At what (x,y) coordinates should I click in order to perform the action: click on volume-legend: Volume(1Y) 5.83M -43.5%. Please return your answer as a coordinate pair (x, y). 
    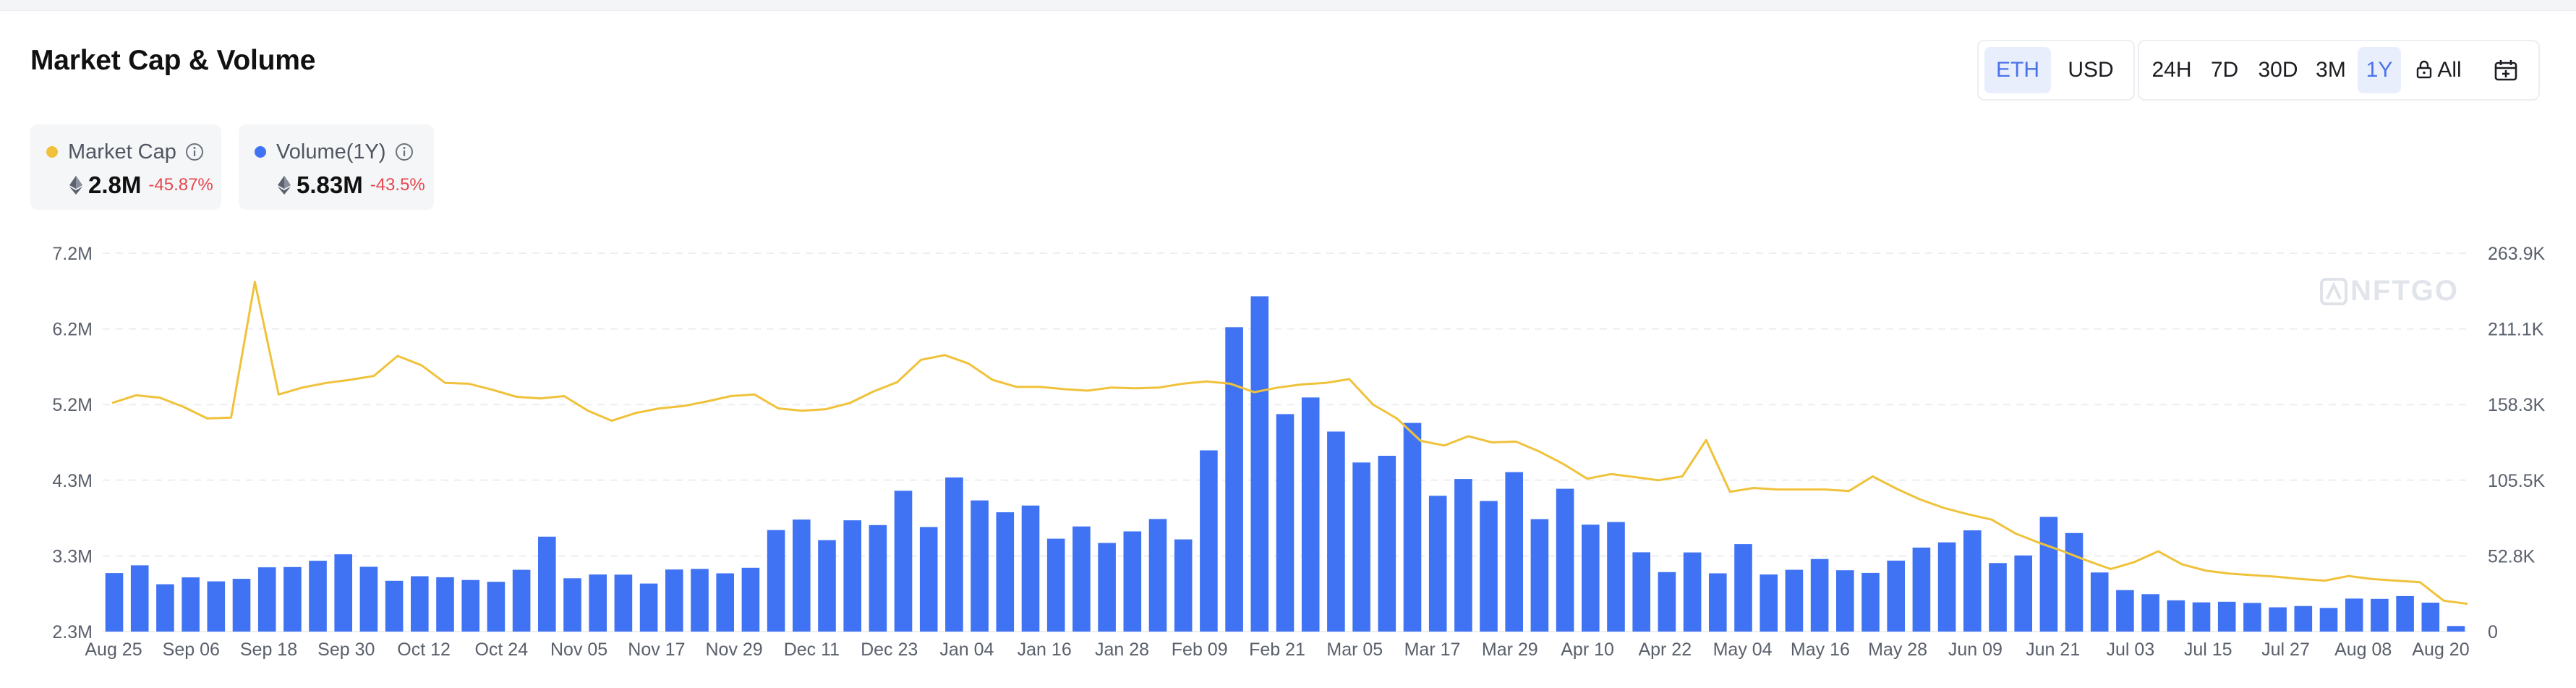
    Looking at the image, I should click on (336, 167).